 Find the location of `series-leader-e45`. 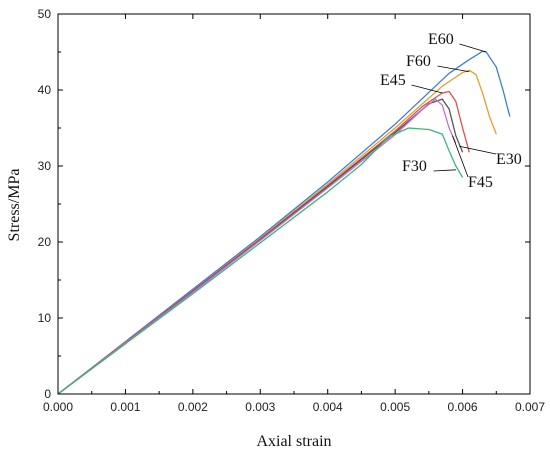

series-leader-e45 is located at coordinates (427, 89).